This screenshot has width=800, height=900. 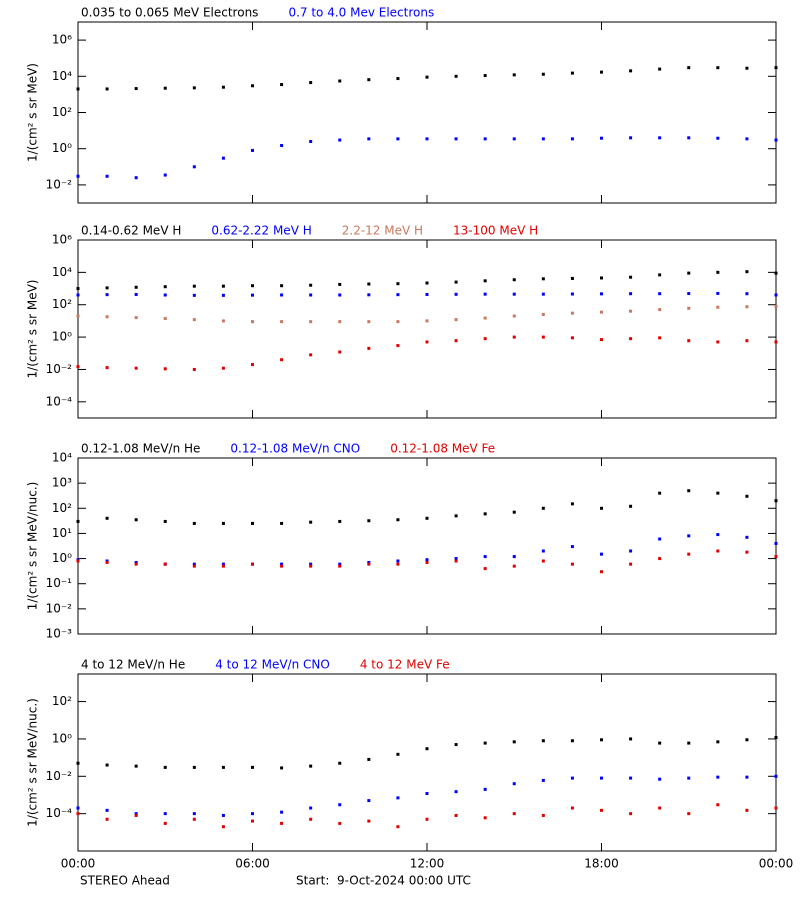 What do you see at coordinates (62, 40) in the screenshot?
I see `y-tick-label: 10⁶` at bounding box center [62, 40].